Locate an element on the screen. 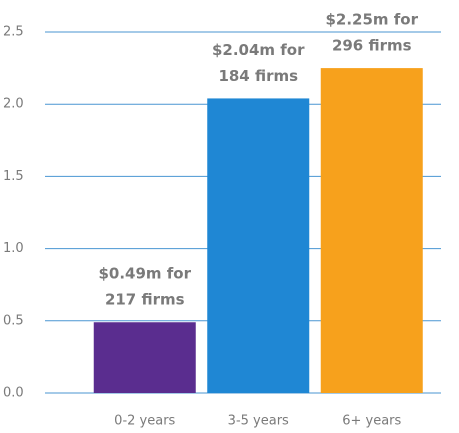 The height and width of the screenshot is (433, 459). y-tick-label: 2.5 is located at coordinates (13, 32).